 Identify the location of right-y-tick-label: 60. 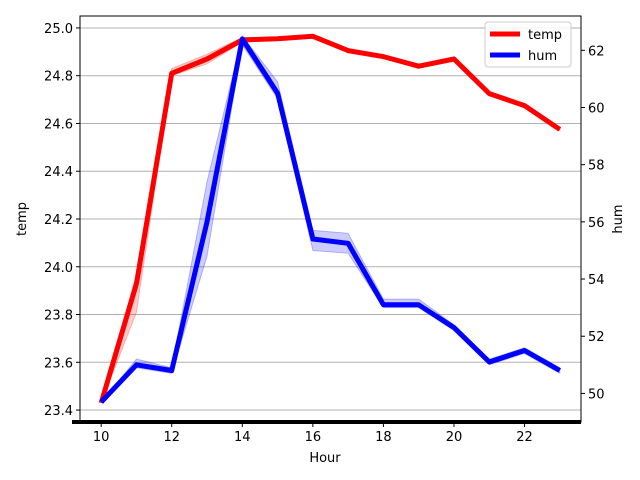
(596, 108).